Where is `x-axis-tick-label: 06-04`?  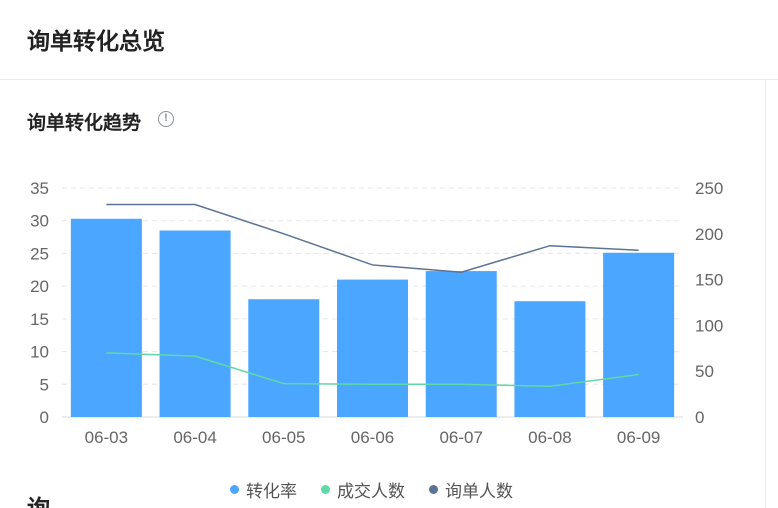
x-axis-tick-label: 06-04 is located at coordinates (194, 437).